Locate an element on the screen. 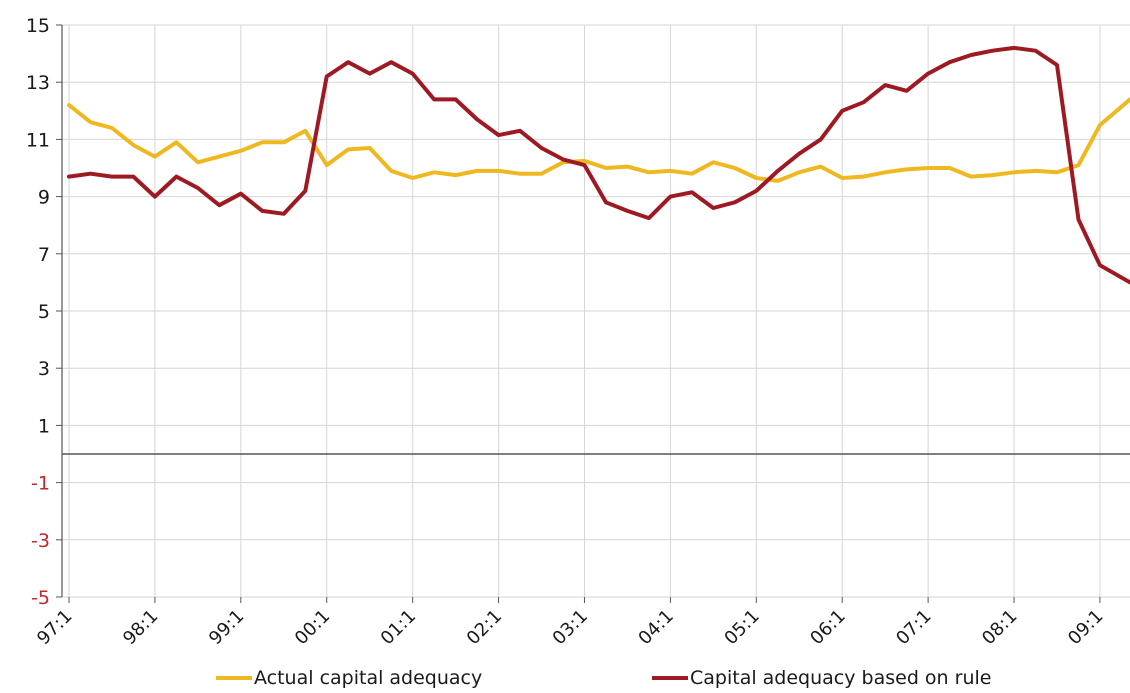 The height and width of the screenshot is (693, 1130). x-tick-label: 03:1 is located at coordinates (570, 627).